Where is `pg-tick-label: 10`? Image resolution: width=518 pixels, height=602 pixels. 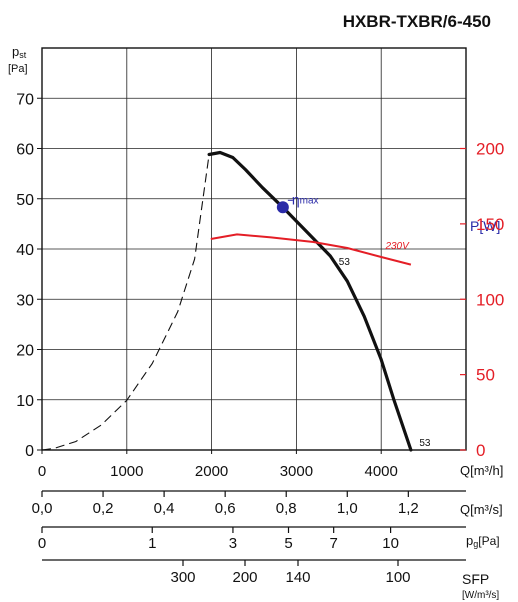
pg-tick-label: 10 is located at coordinates (390, 543).